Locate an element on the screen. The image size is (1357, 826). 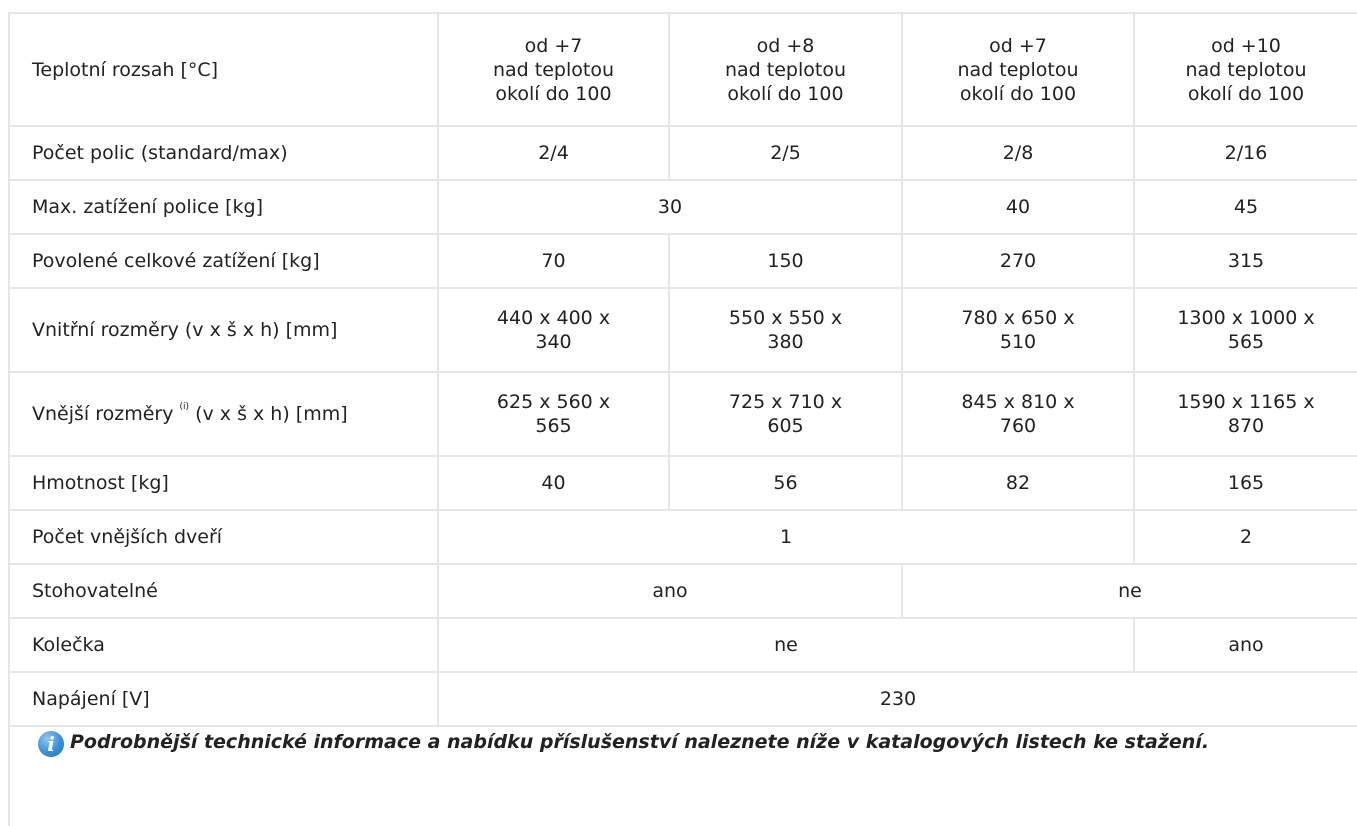
cell-value: 1300 x 1000 x 565 is located at coordinates (1246, 330).